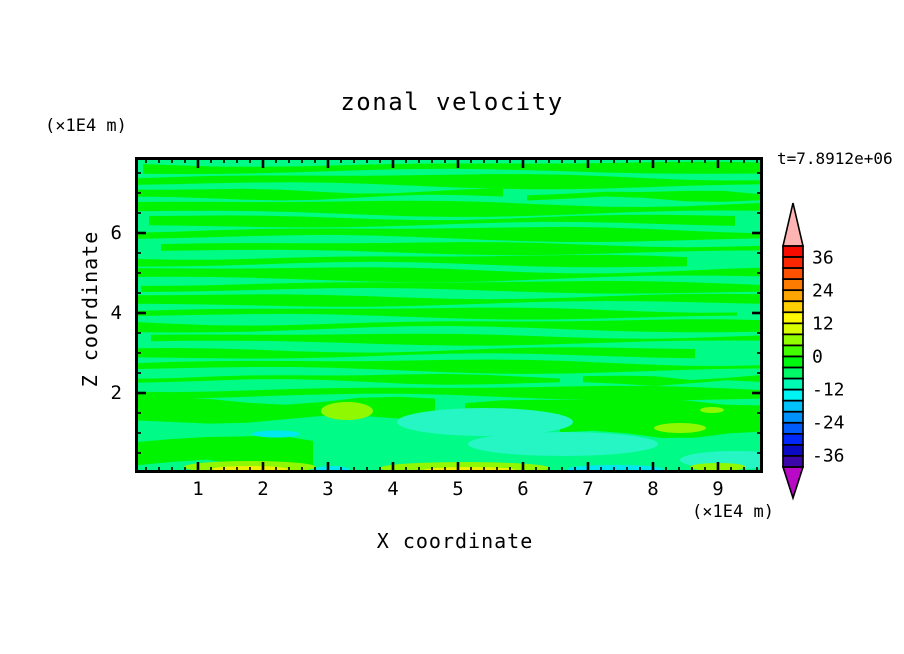  Describe the element at coordinates (455, 541) in the screenshot. I see `x-axis-label: X coordinate` at that location.